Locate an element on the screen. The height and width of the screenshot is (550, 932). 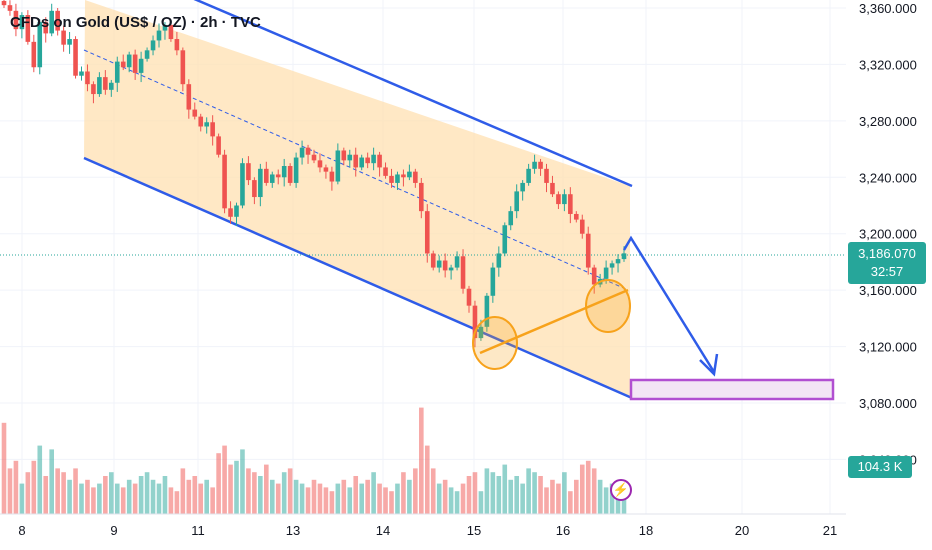
current-price-value: 3,186.070 is located at coordinates (887, 253).